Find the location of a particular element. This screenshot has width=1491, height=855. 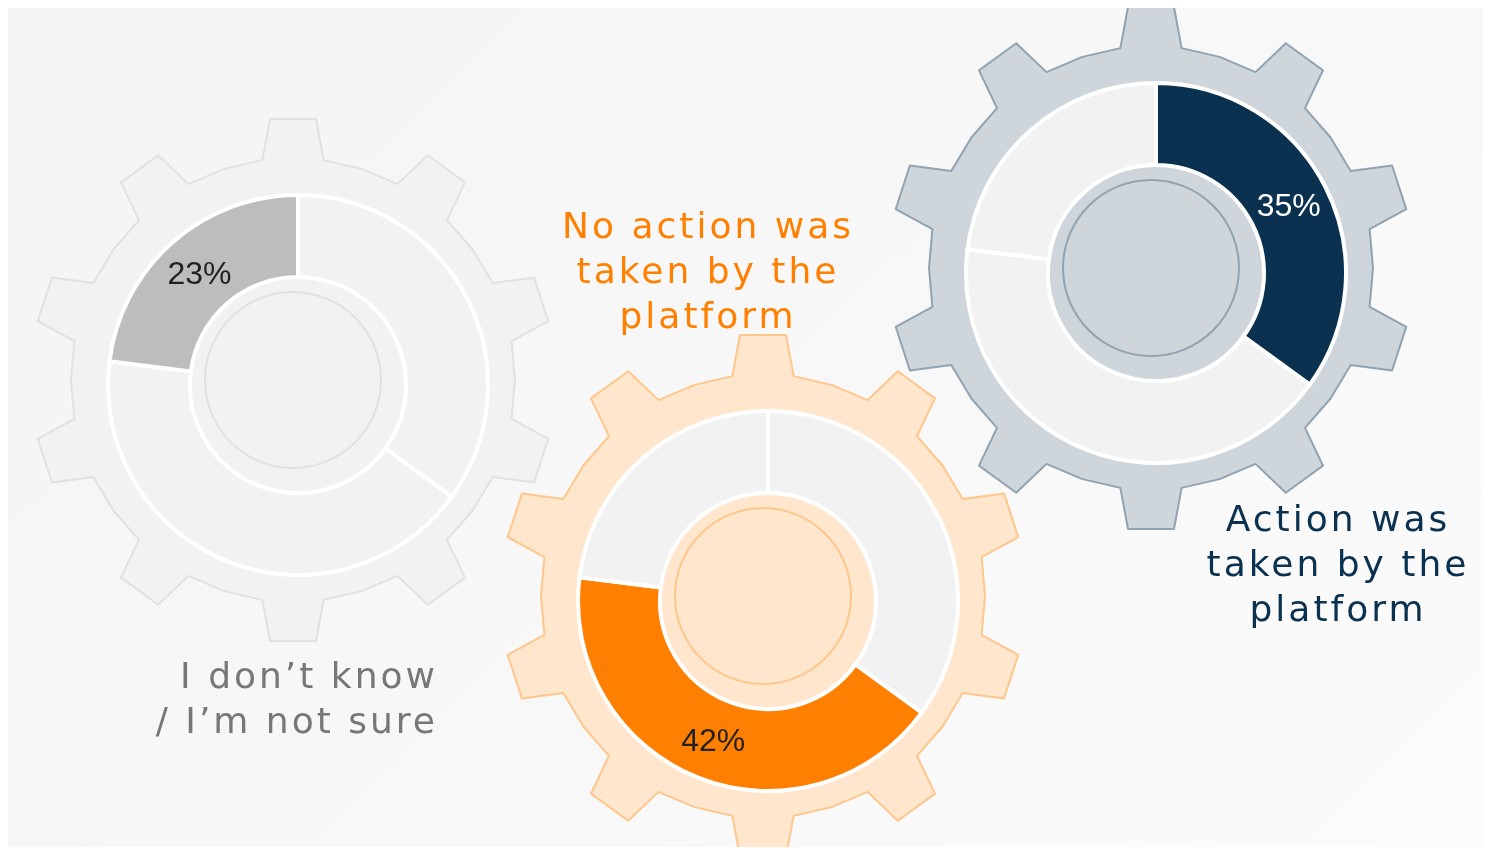

data-label: 23% is located at coordinates (199, 273).